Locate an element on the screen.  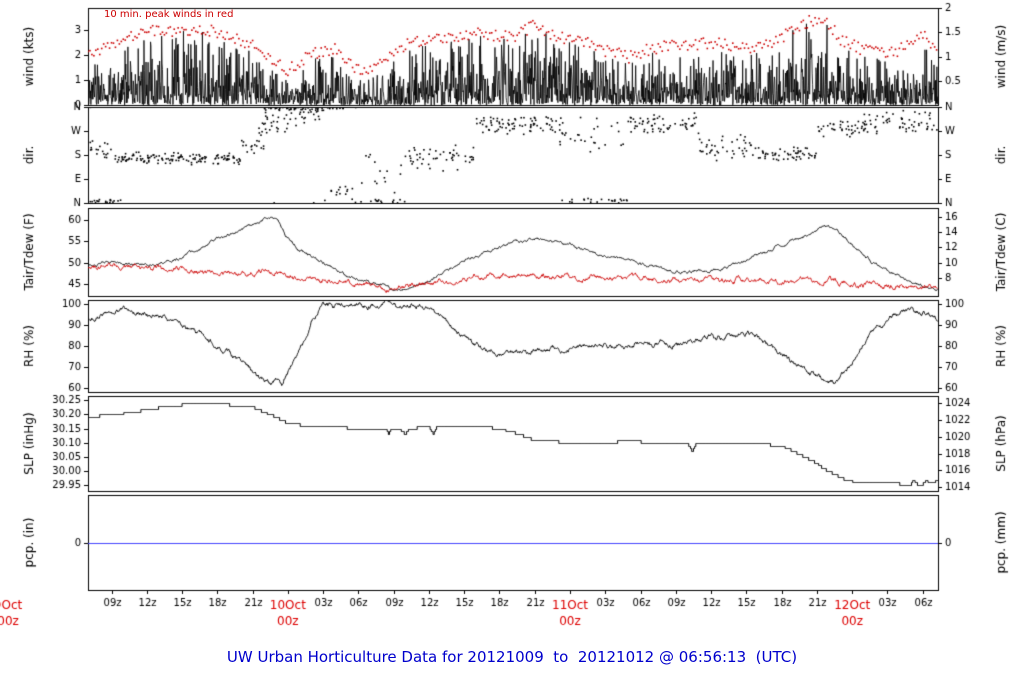
peak-winds-annotation: 10 min. peak winds in red is located at coordinates (169, 14).